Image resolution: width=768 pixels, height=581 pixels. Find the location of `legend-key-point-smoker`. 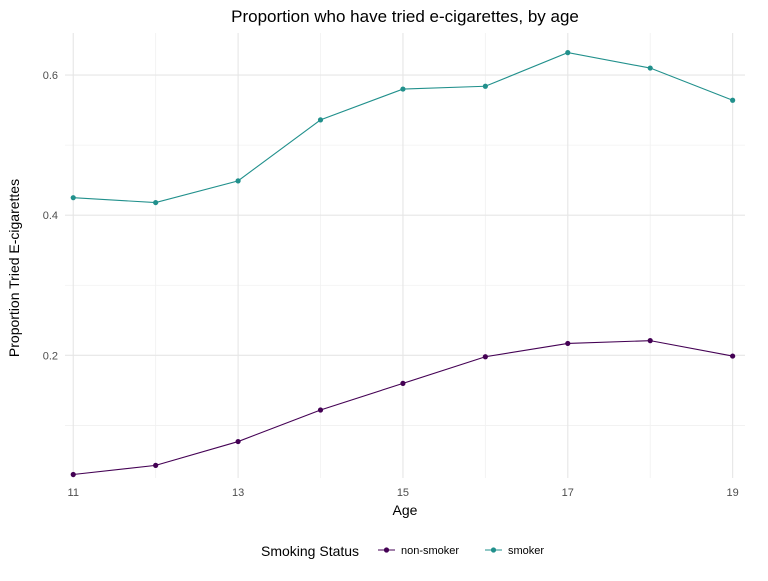

legend-key-point-smoker is located at coordinates (493, 550).